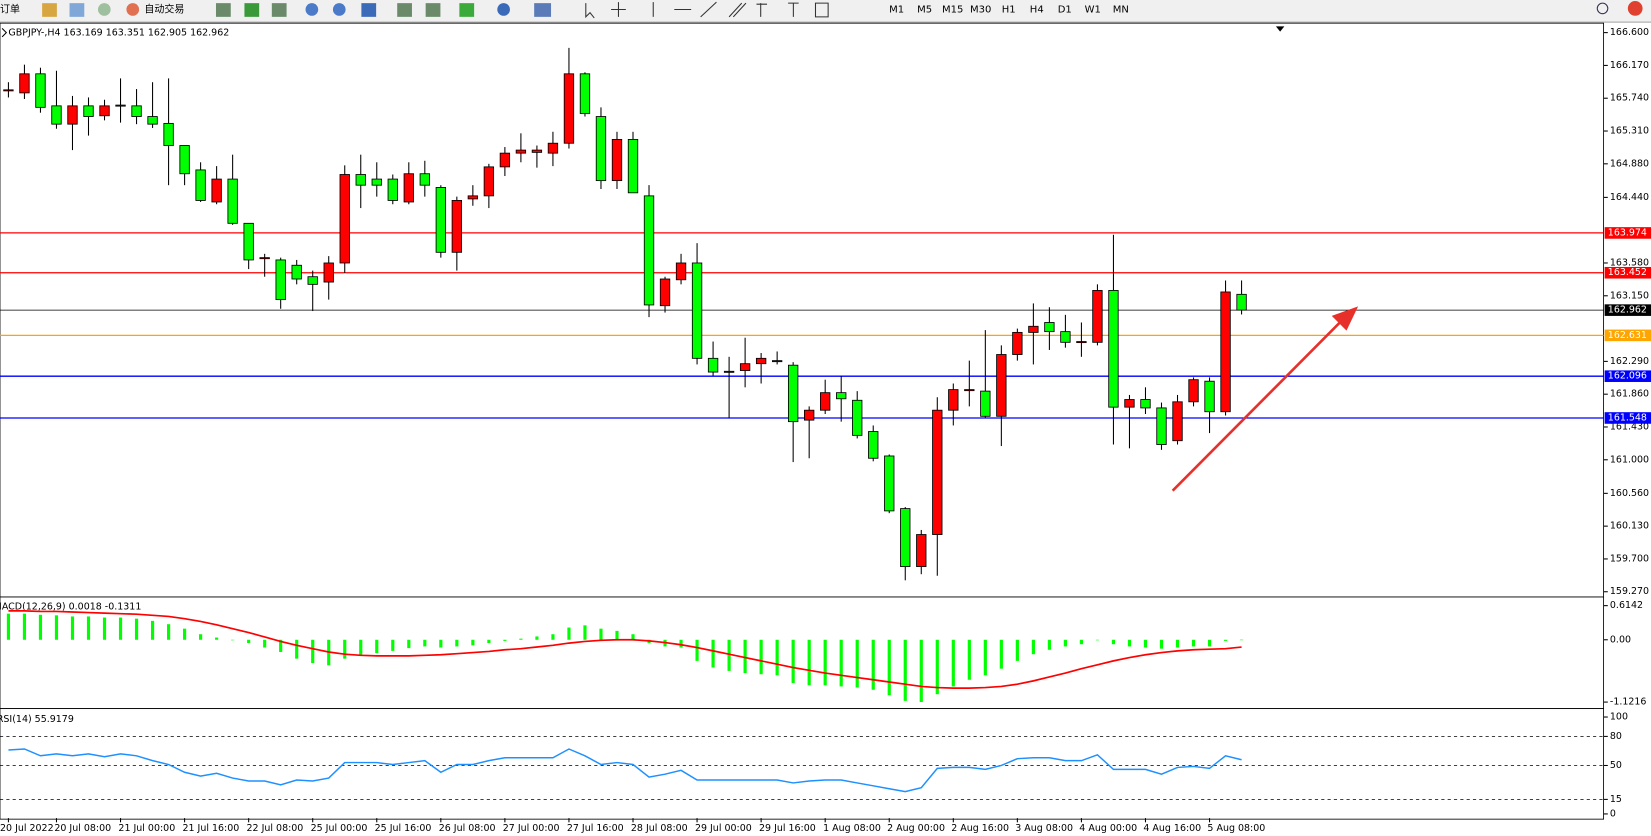 The width and height of the screenshot is (1651, 836). What do you see at coordinates (793, 9) in the screenshot?
I see `text-tool` at bounding box center [793, 9].